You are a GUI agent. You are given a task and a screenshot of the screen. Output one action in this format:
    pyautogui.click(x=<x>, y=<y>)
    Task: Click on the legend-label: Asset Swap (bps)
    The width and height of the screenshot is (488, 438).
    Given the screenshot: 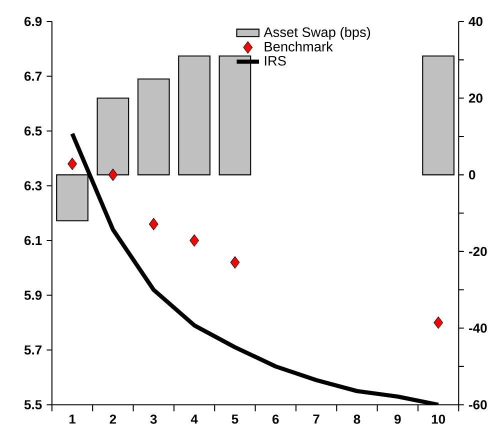 What is the action you would take?
    pyautogui.click(x=317, y=33)
    